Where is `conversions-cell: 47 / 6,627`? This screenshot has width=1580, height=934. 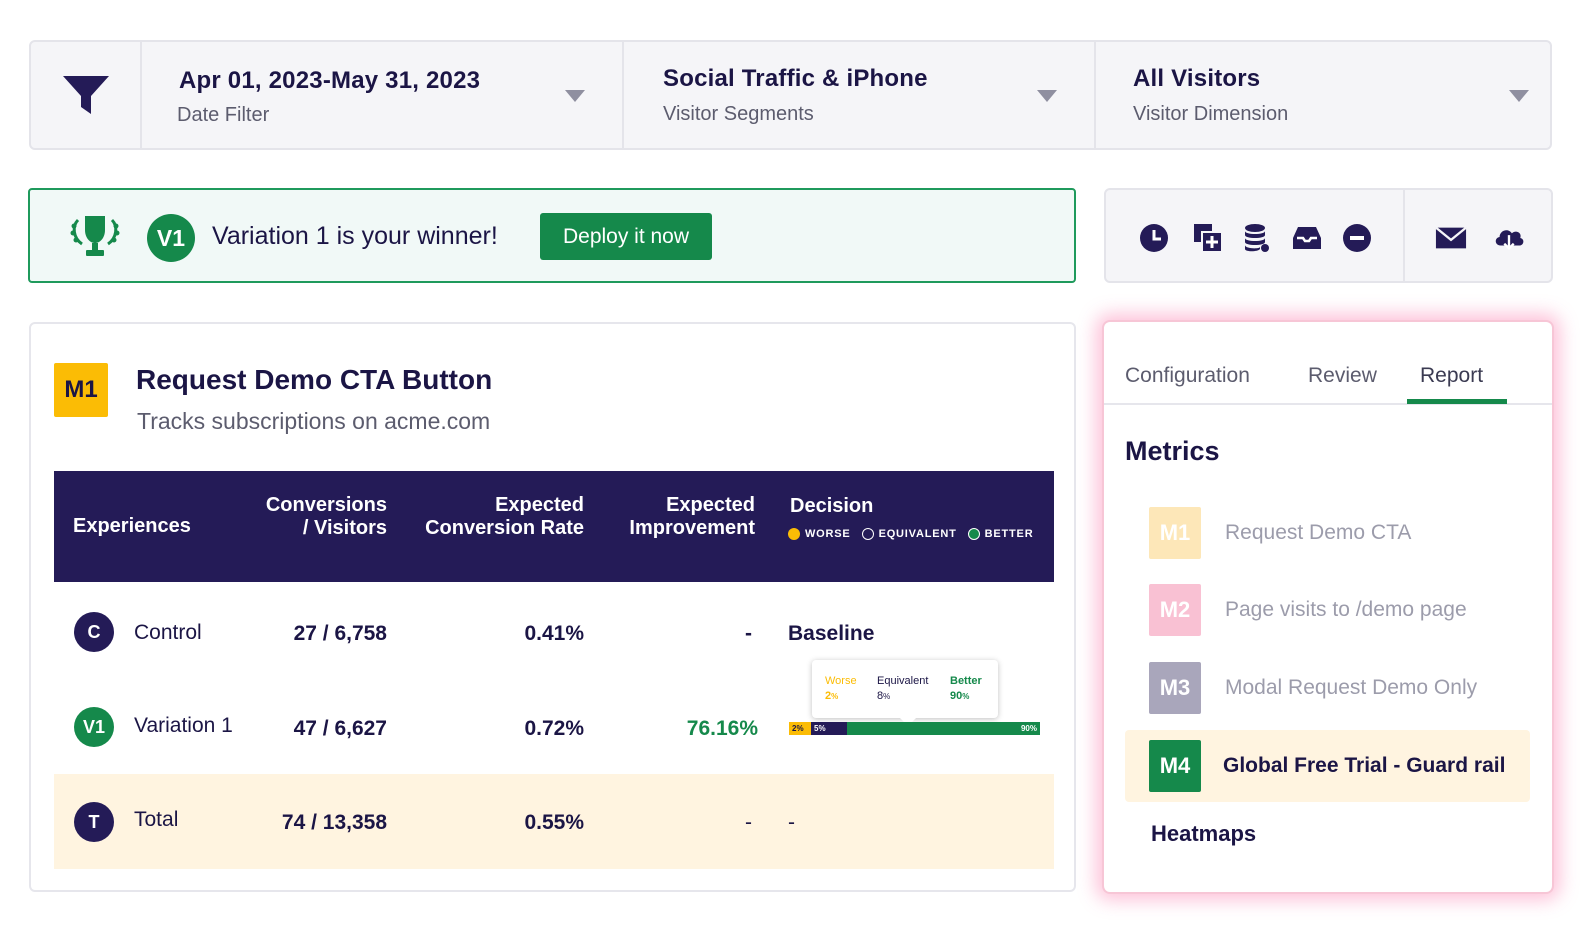
conversions-cell: 47 / 6,627 is located at coordinates (340, 728).